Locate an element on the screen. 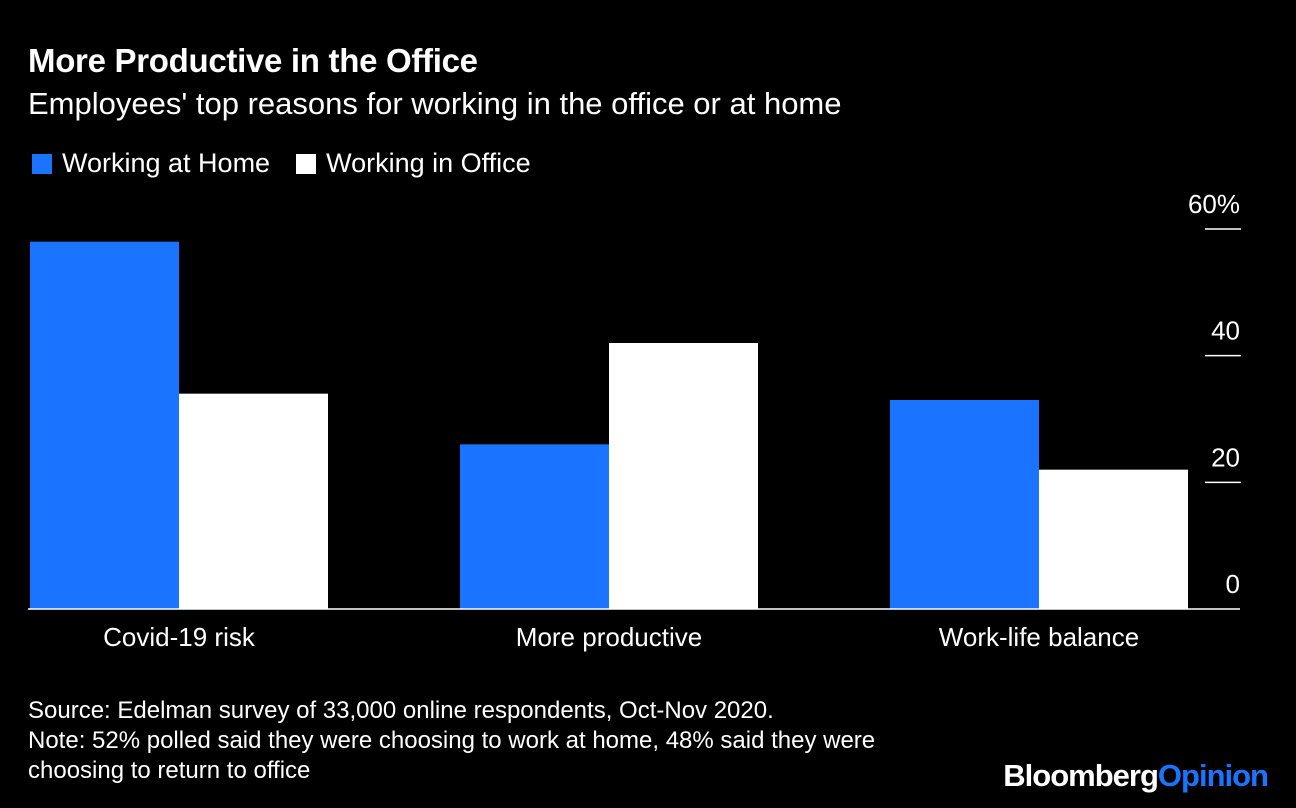  legend-swatch-home is located at coordinates (42, 163).